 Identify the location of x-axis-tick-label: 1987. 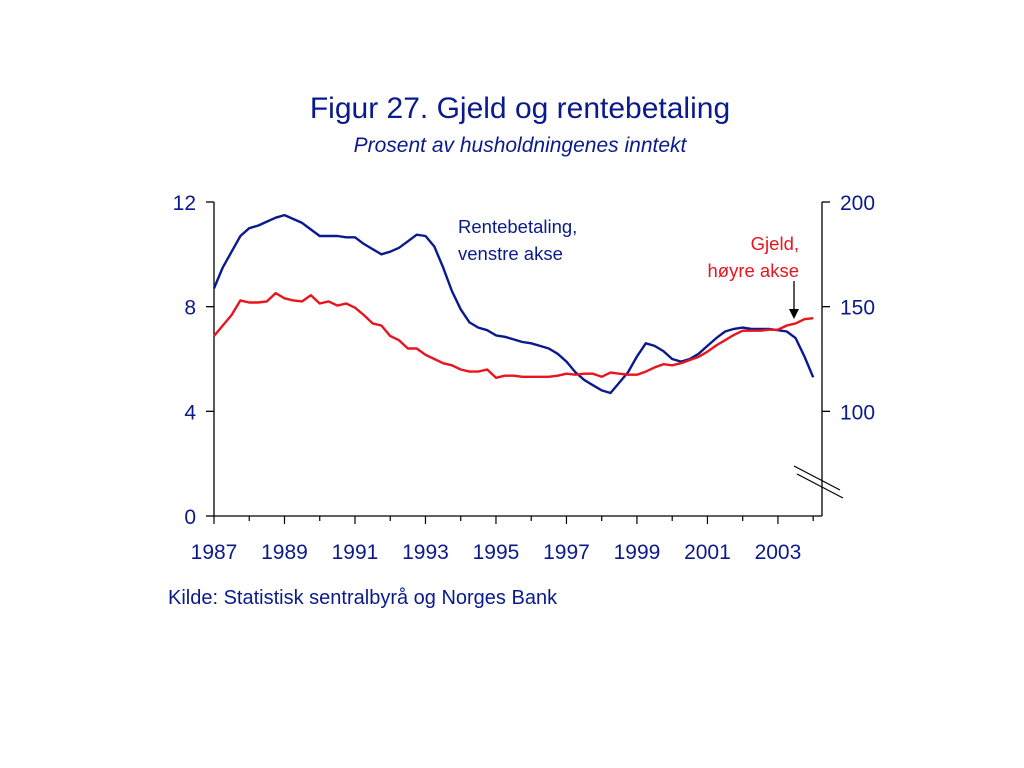
(214, 552).